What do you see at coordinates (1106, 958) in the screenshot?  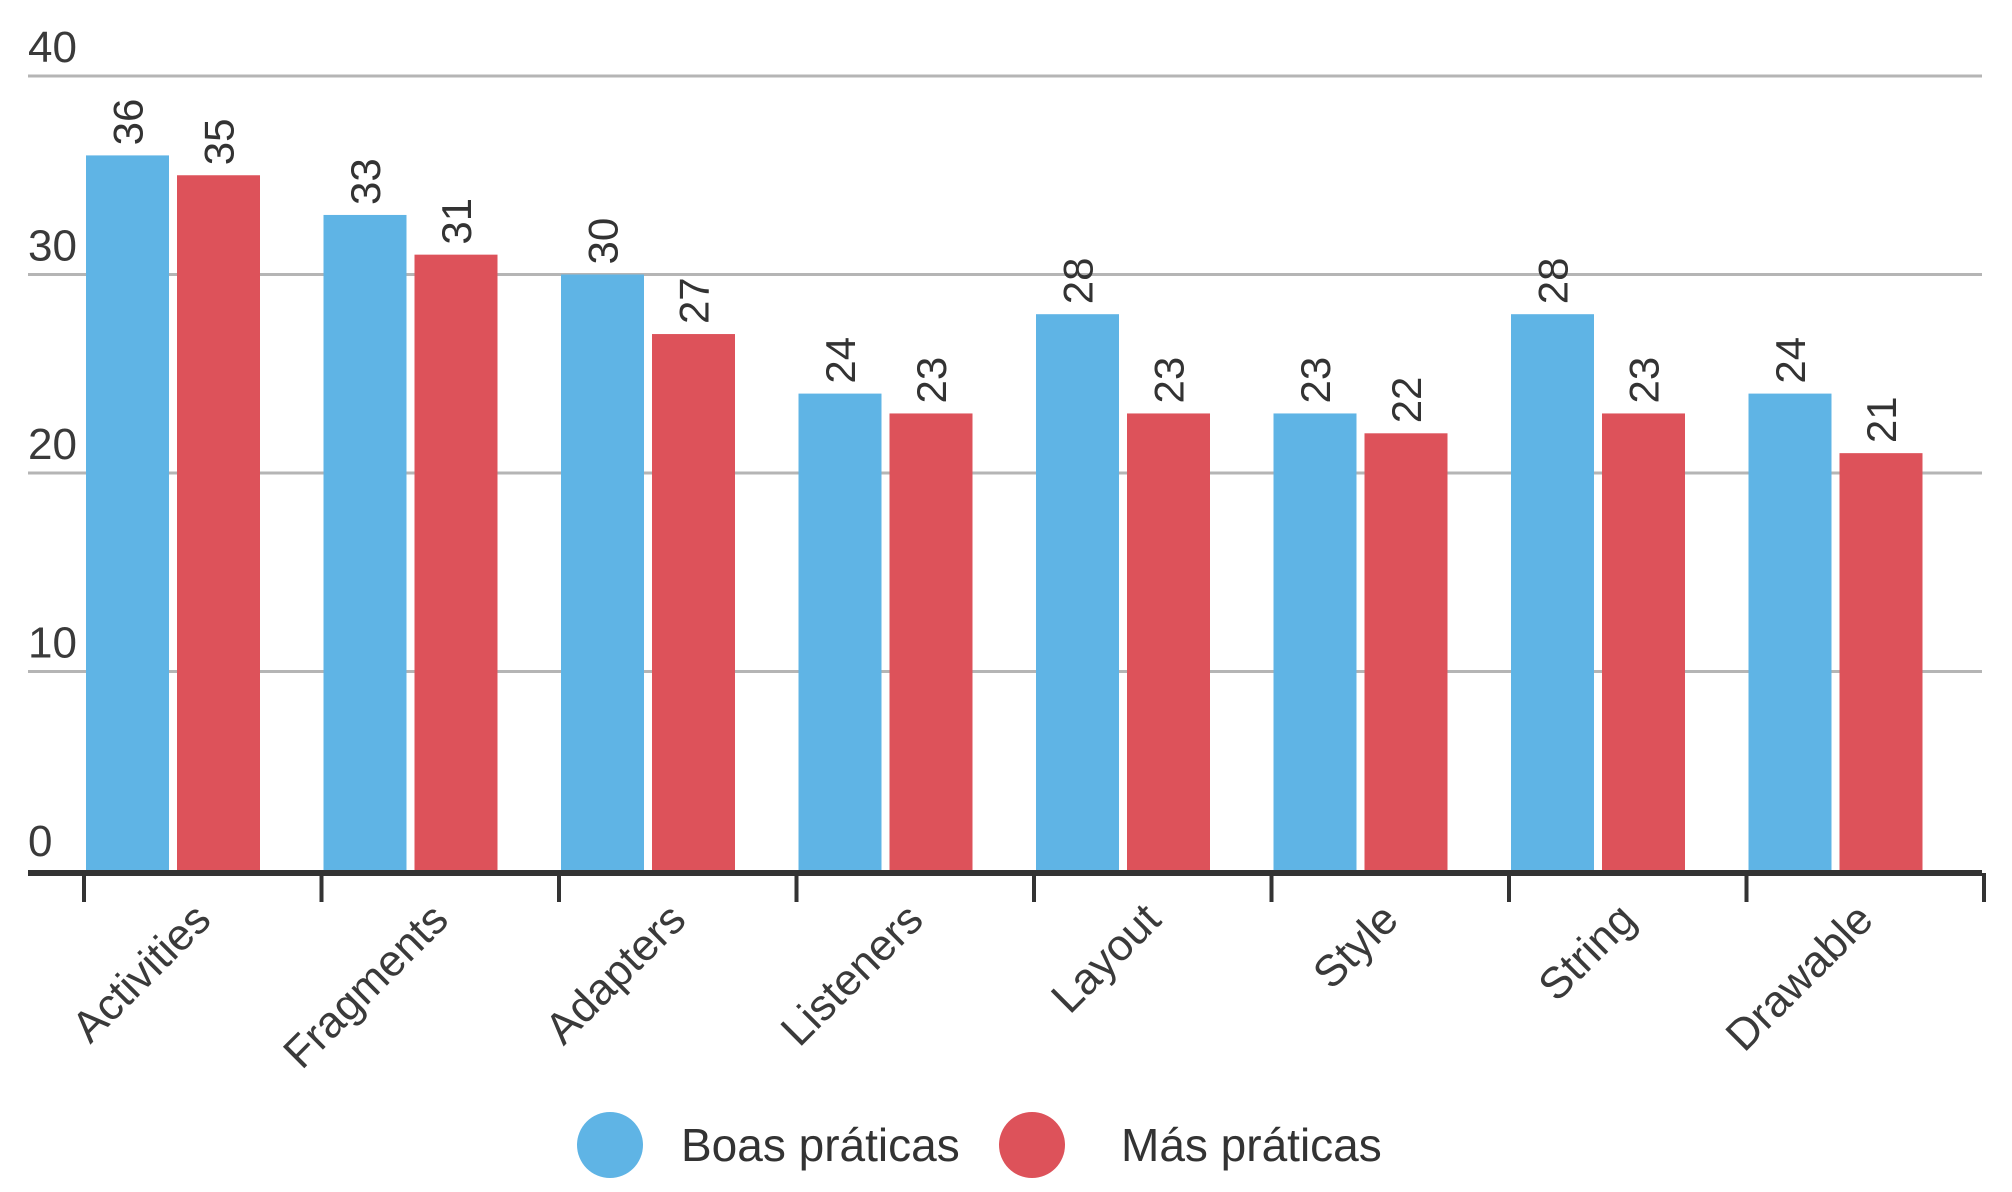 I see `x-tick-label-layout: Layout` at bounding box center [1106, 958].